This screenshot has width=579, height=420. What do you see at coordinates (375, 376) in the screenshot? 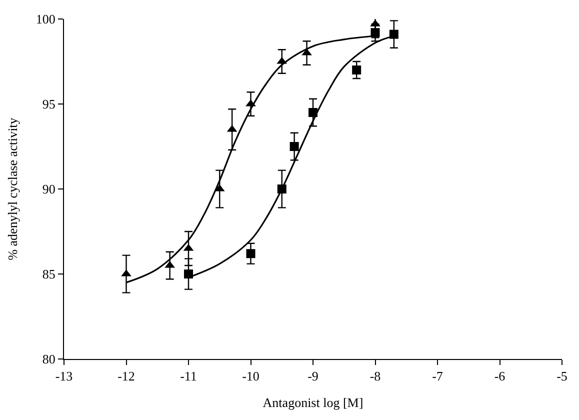
I see `x-tick-label: -8` at bounding box center [375, 376].